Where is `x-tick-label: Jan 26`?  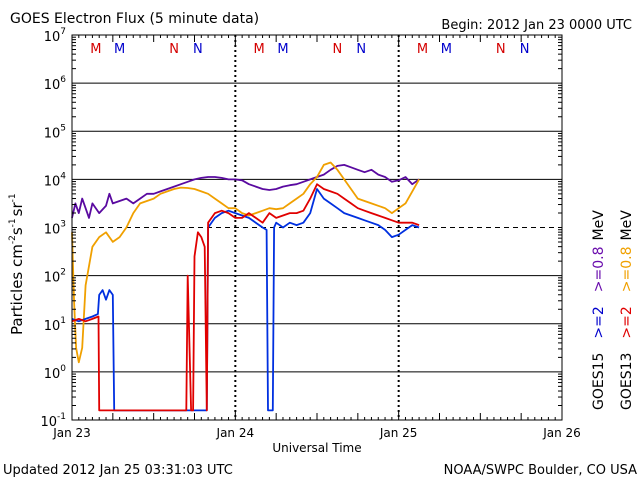 x-tick-label: Jan 26 is located at coordinates (561, 433).